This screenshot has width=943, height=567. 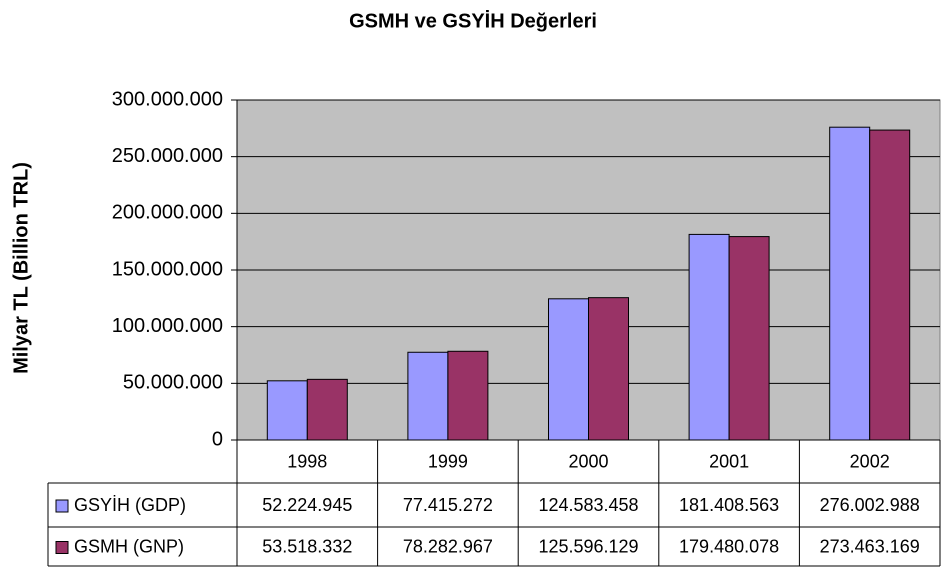 I want to click on data-label: 78.282.967, so click(x=448, y=546).